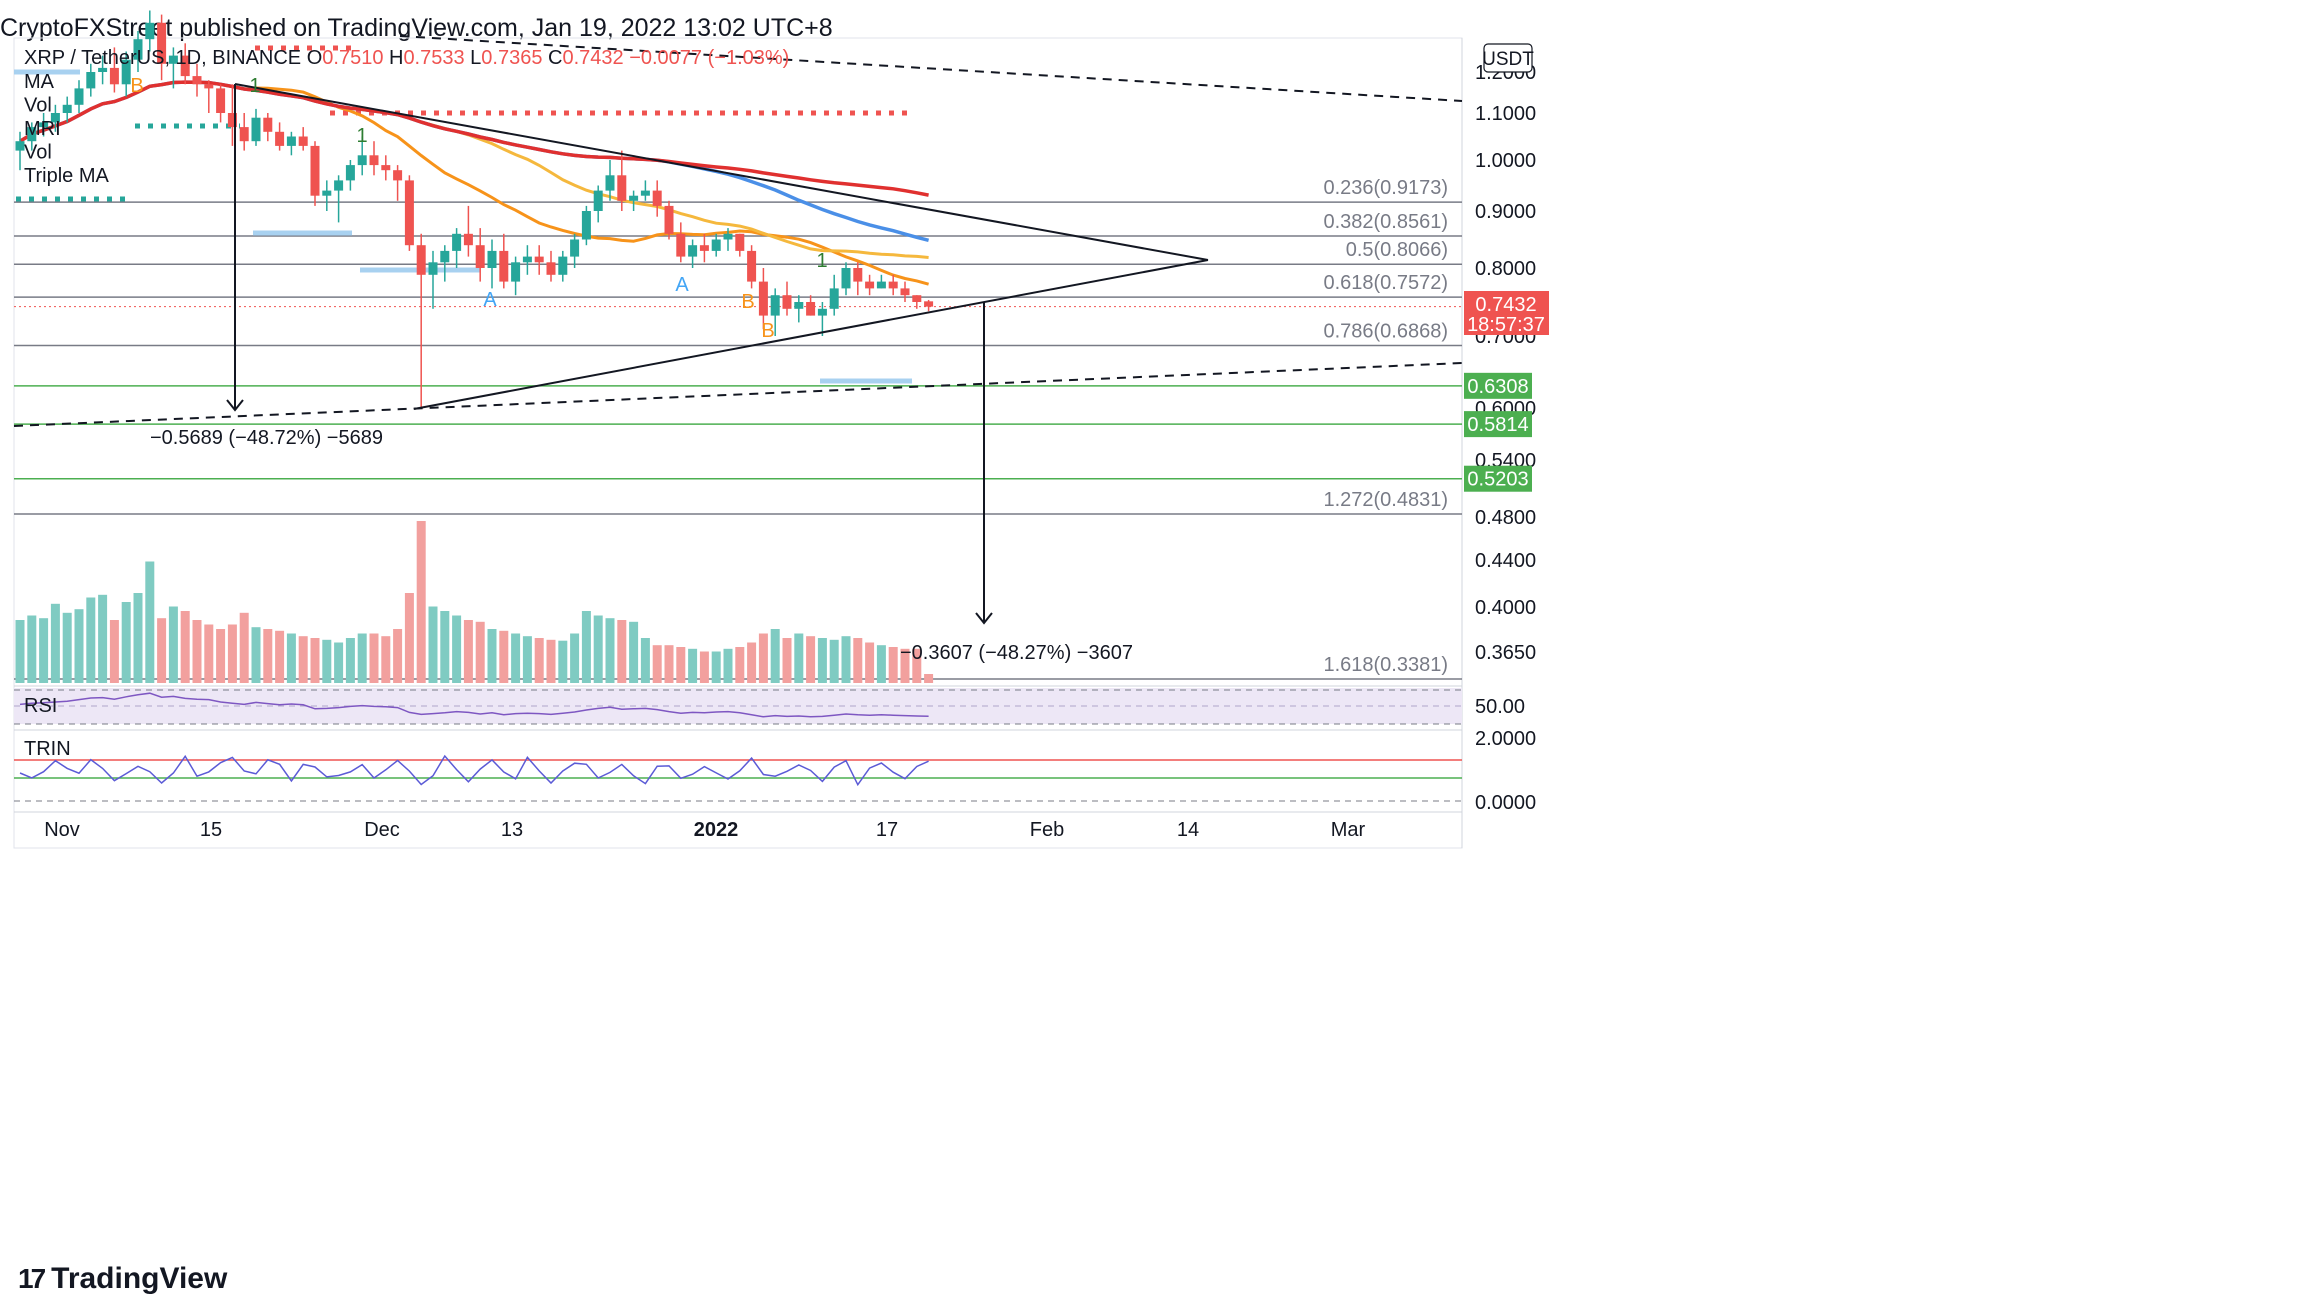 This screenshot has width=2306, height=1316. What do you see at coordinates (931, 68) in the screenshot?
I see `upper-dashed-line` at bounding box center [931, 68].